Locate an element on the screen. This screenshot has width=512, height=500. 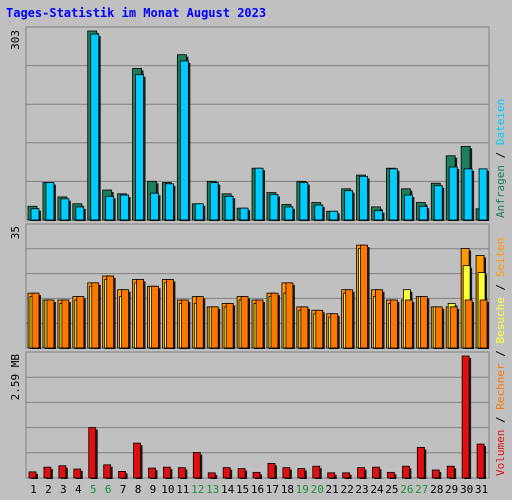
day-label-17: 17 is located at coordinates (272, 489).